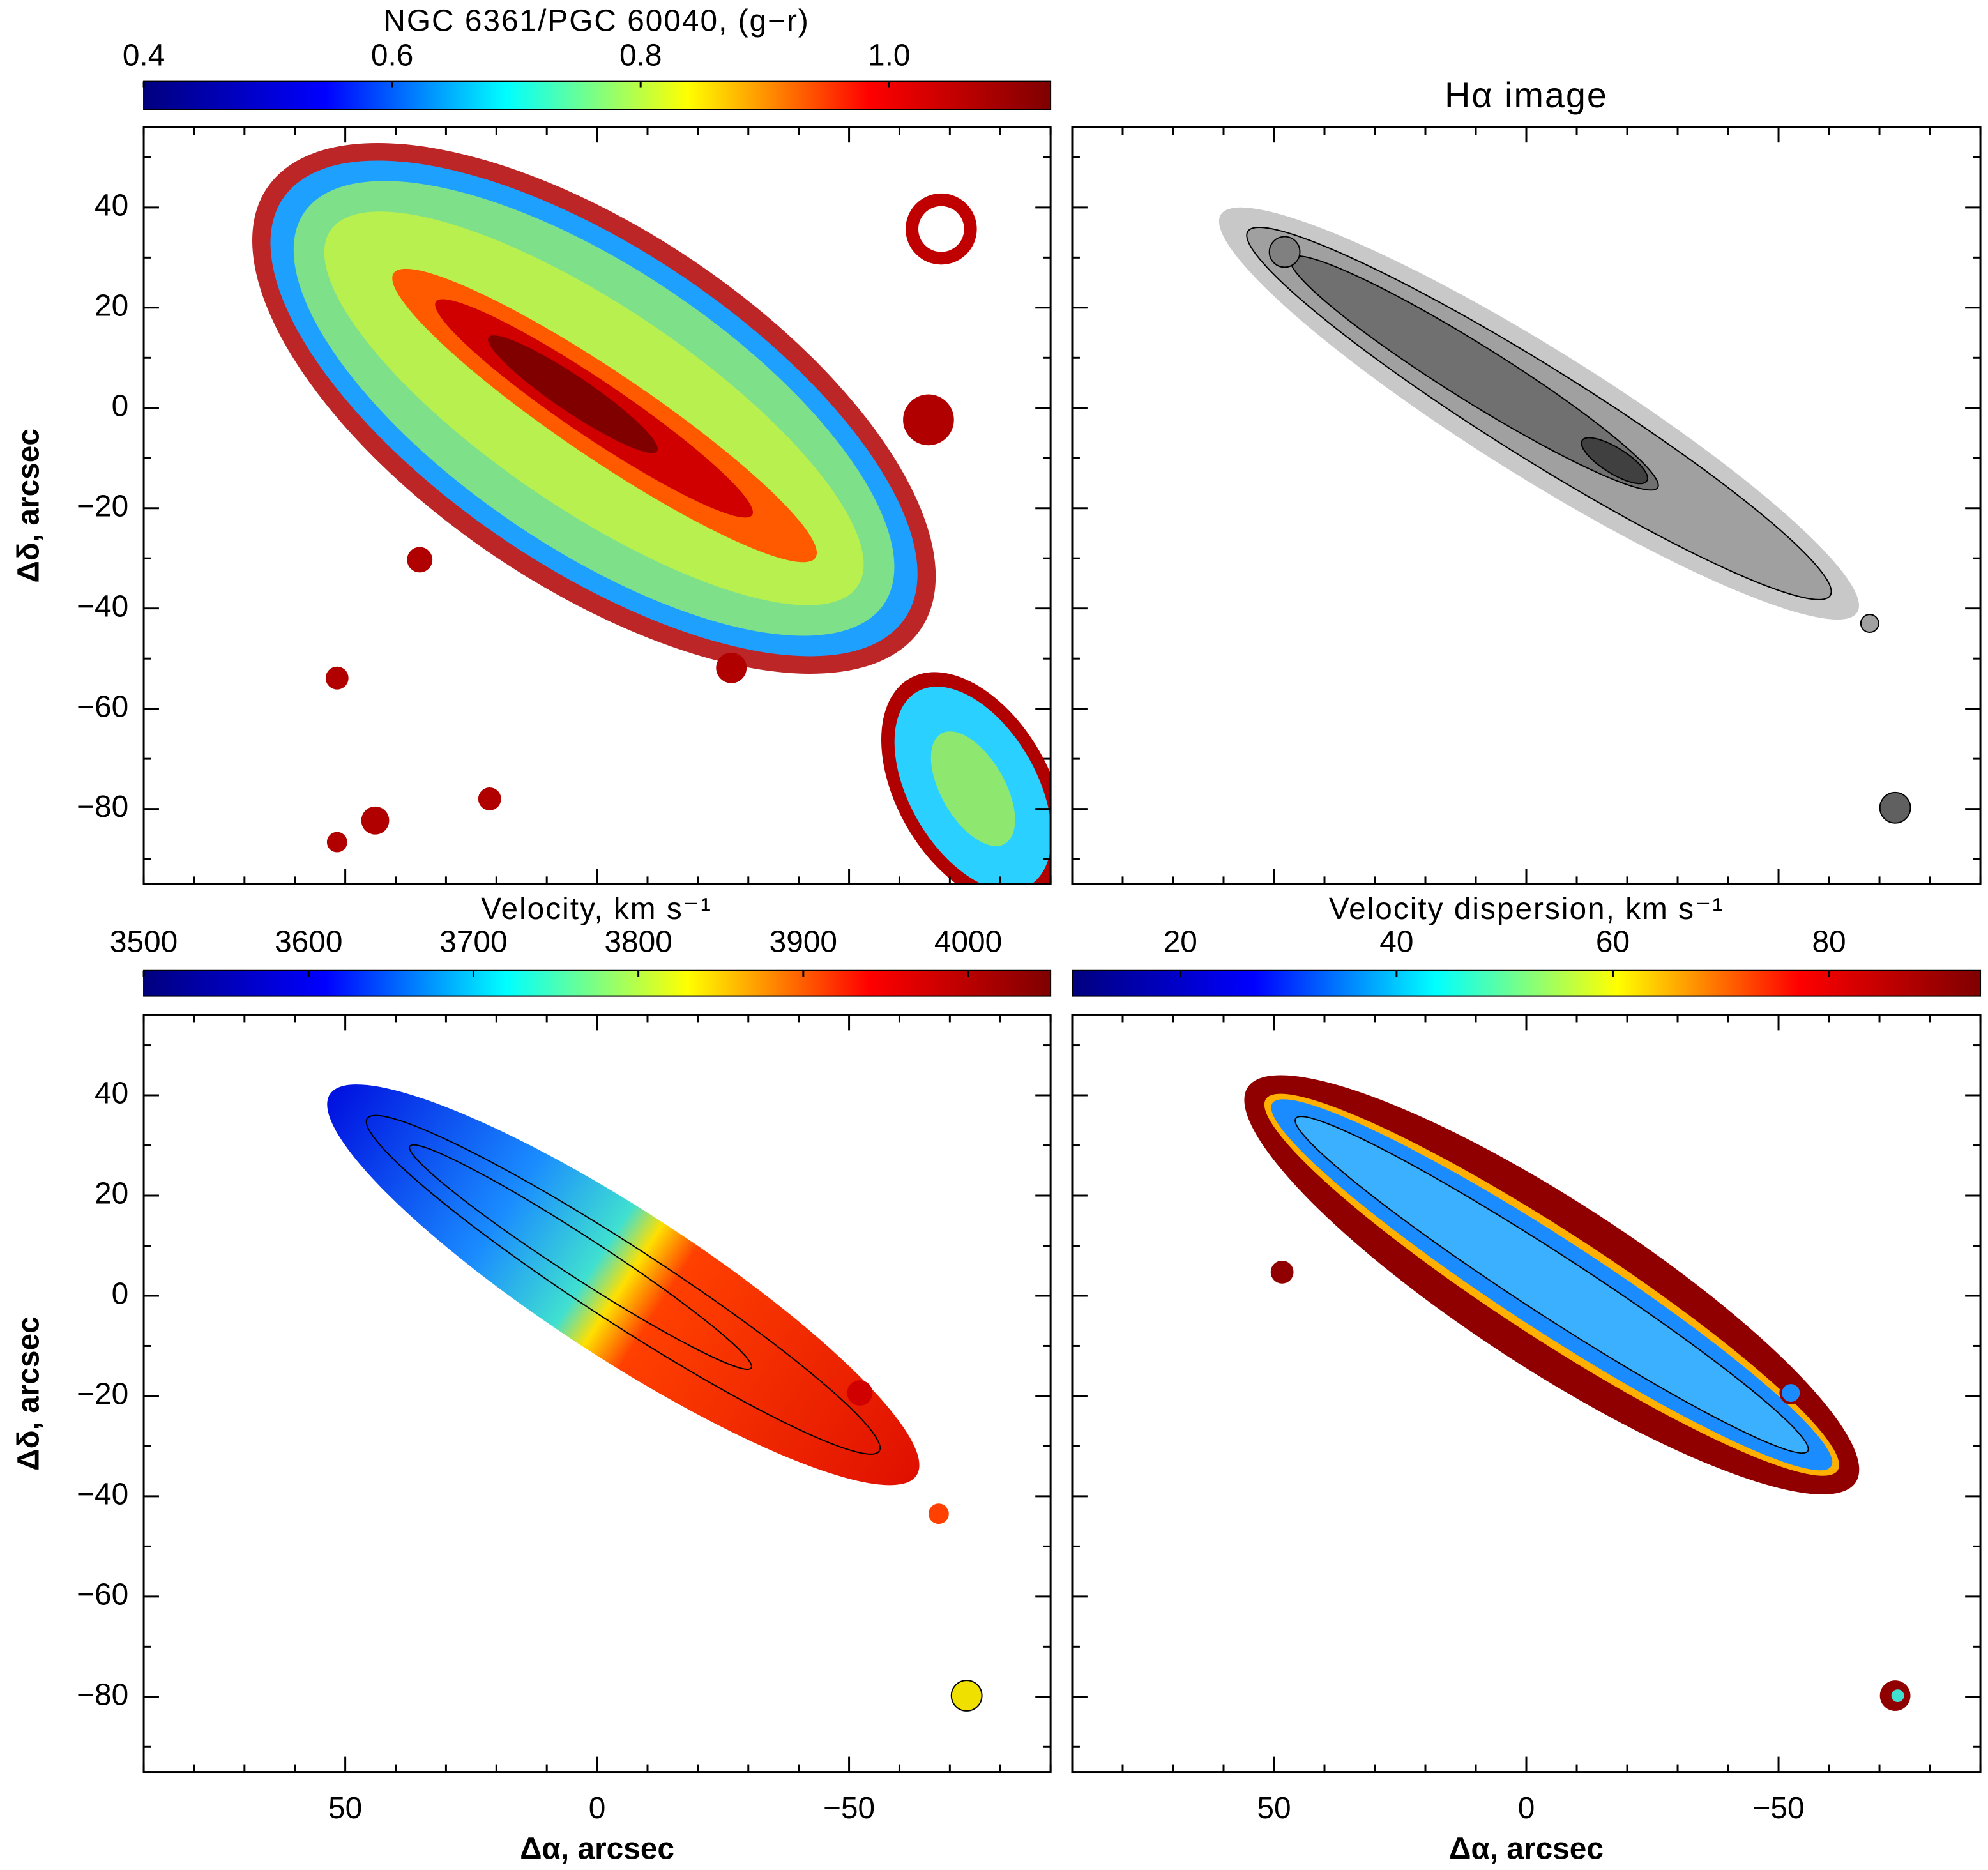 This screenshot has height=1870, width=1988. Describe the element at coordinates (308, 942) in the screenshot. I see `colorbar-tick-label: 3600` at that location.